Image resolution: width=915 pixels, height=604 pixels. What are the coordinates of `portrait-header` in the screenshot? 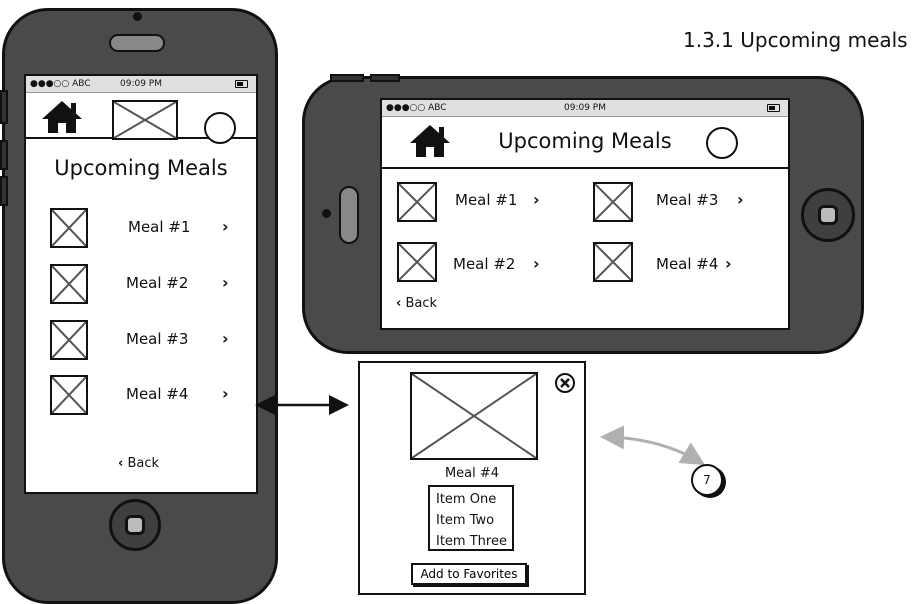 It's located at (141, 118).